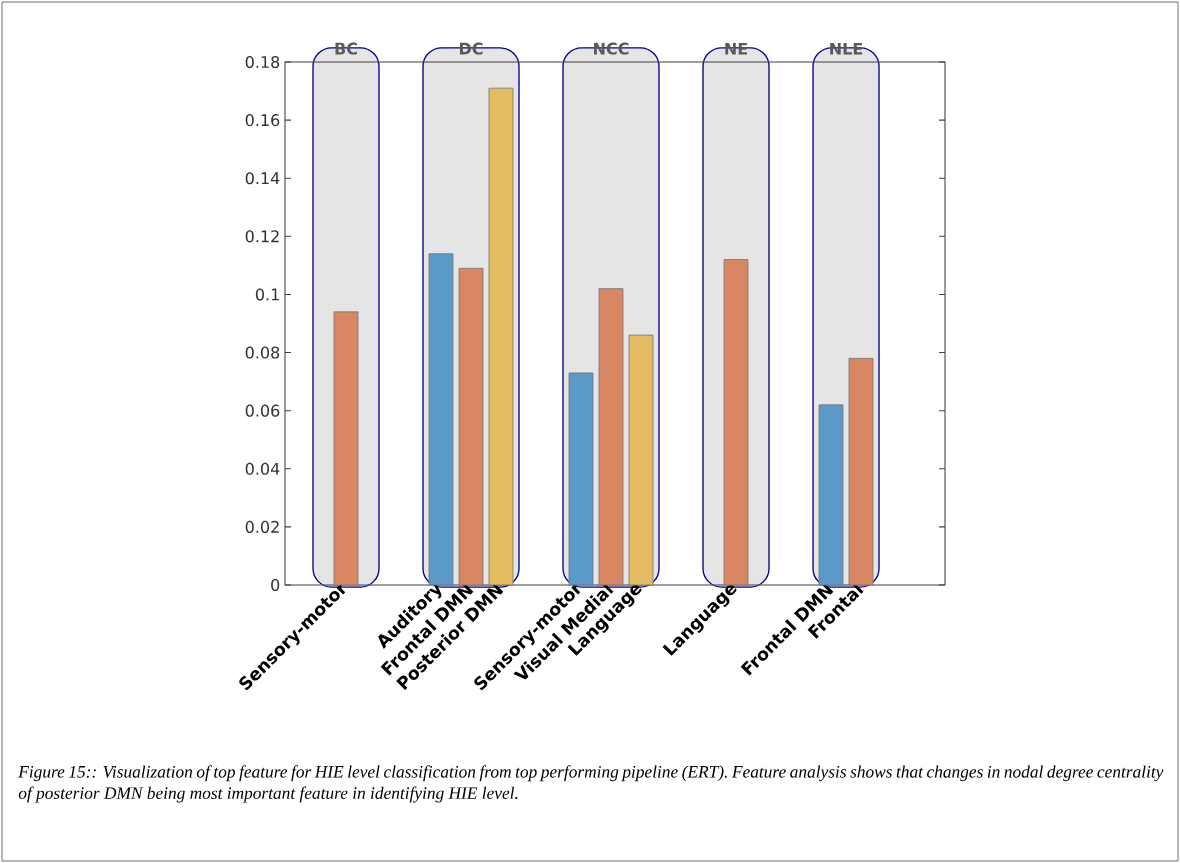 The width and height of the screenshot is (1180, 863). Describe the element at coordinates (262, 410) in the screenshot. I see `y-tick-label: 0.06` at that location.